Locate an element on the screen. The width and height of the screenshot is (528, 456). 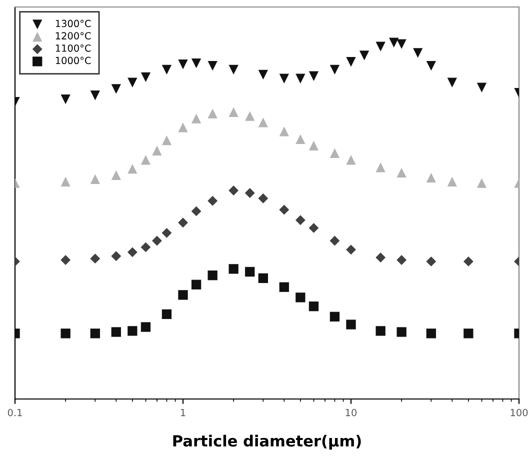
x-tick-label: 10 is located at coordinates (351, 412).